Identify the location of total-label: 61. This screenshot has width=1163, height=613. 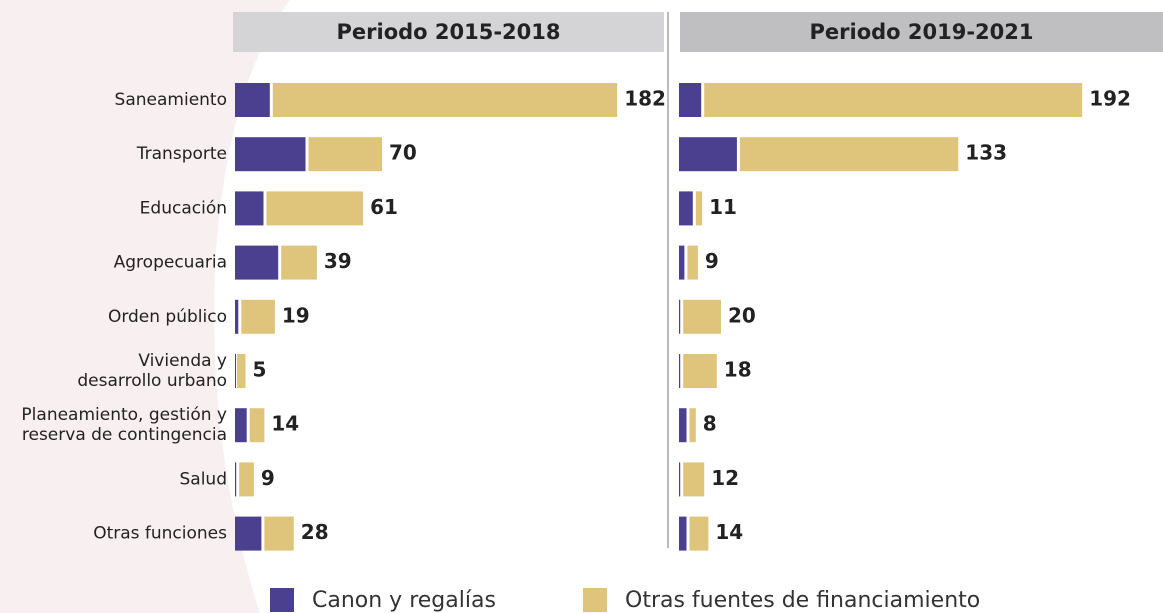
(384, 207).